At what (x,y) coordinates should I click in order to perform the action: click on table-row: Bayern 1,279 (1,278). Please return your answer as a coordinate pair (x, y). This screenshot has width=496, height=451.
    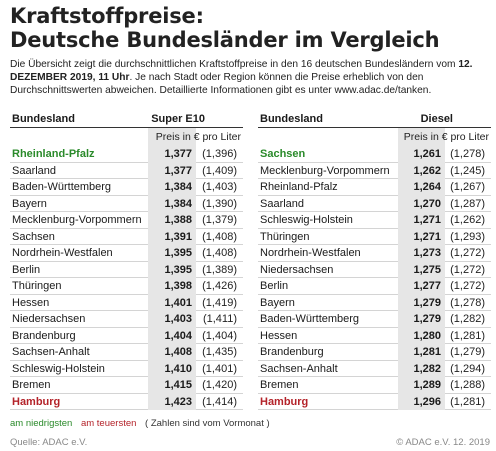
    Looking at the image, I should click on (374, 302).